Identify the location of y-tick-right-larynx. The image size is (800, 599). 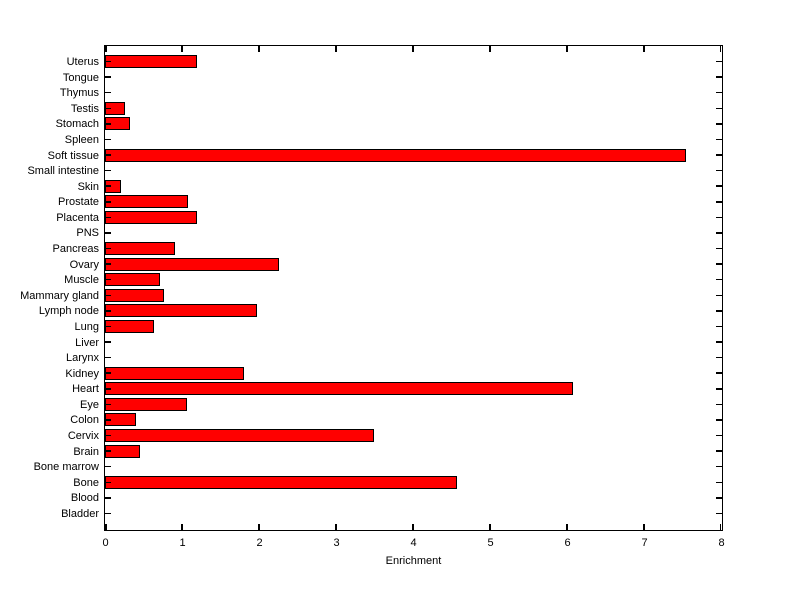
(719, 357).